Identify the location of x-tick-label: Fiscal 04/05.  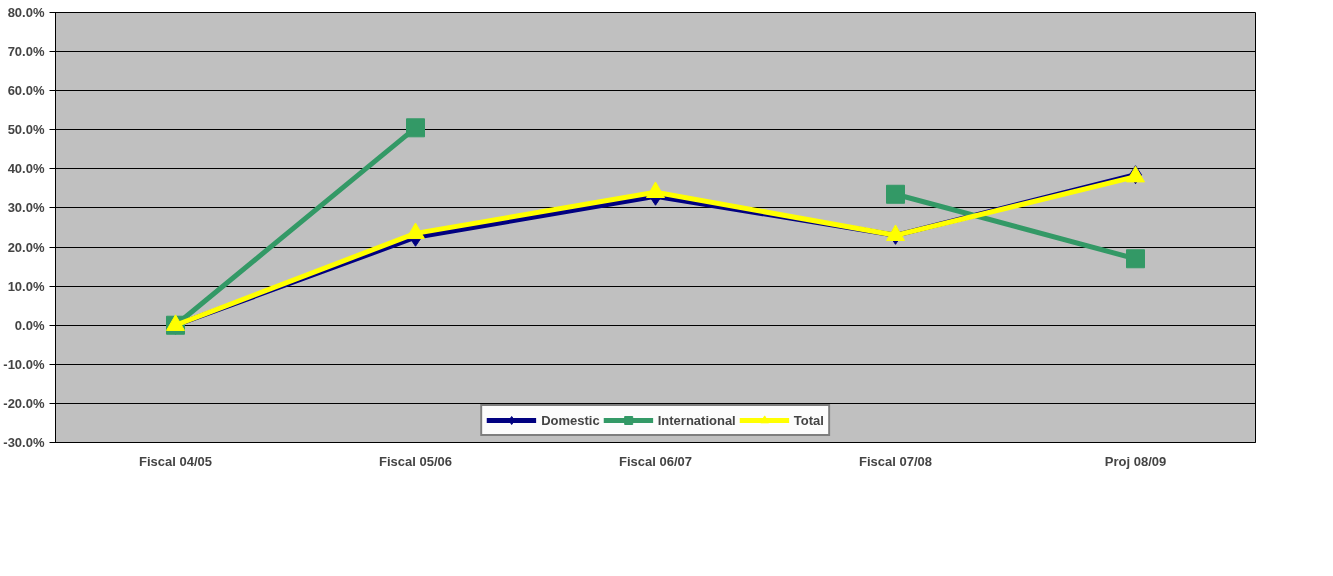
(175, 461).